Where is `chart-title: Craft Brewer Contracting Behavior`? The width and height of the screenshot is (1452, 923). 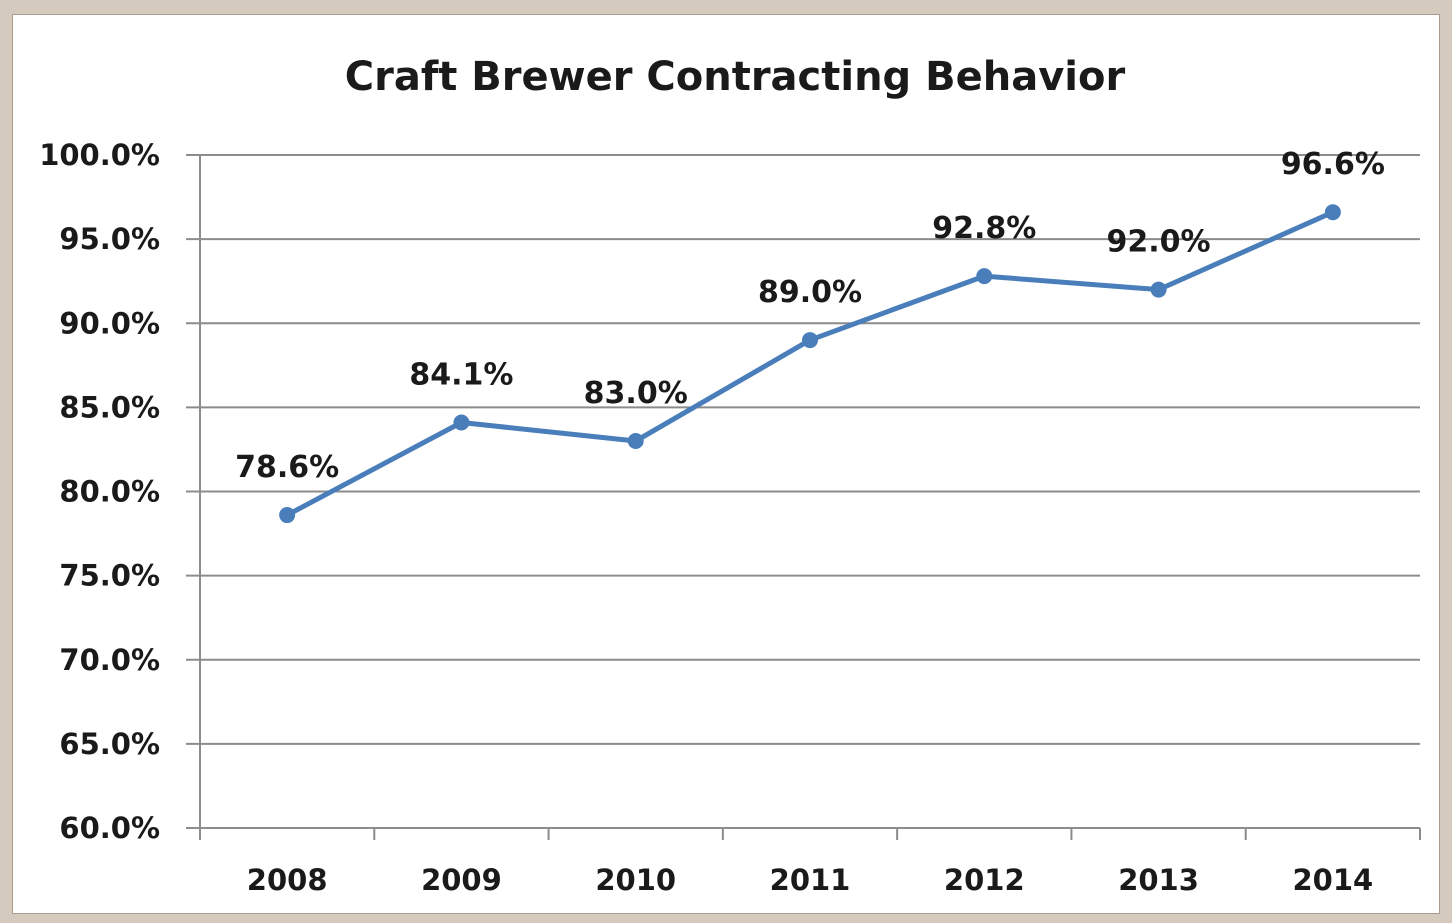
chart-title: Craft Brewer Contracting Behavior is located at coordinates (735, 77).